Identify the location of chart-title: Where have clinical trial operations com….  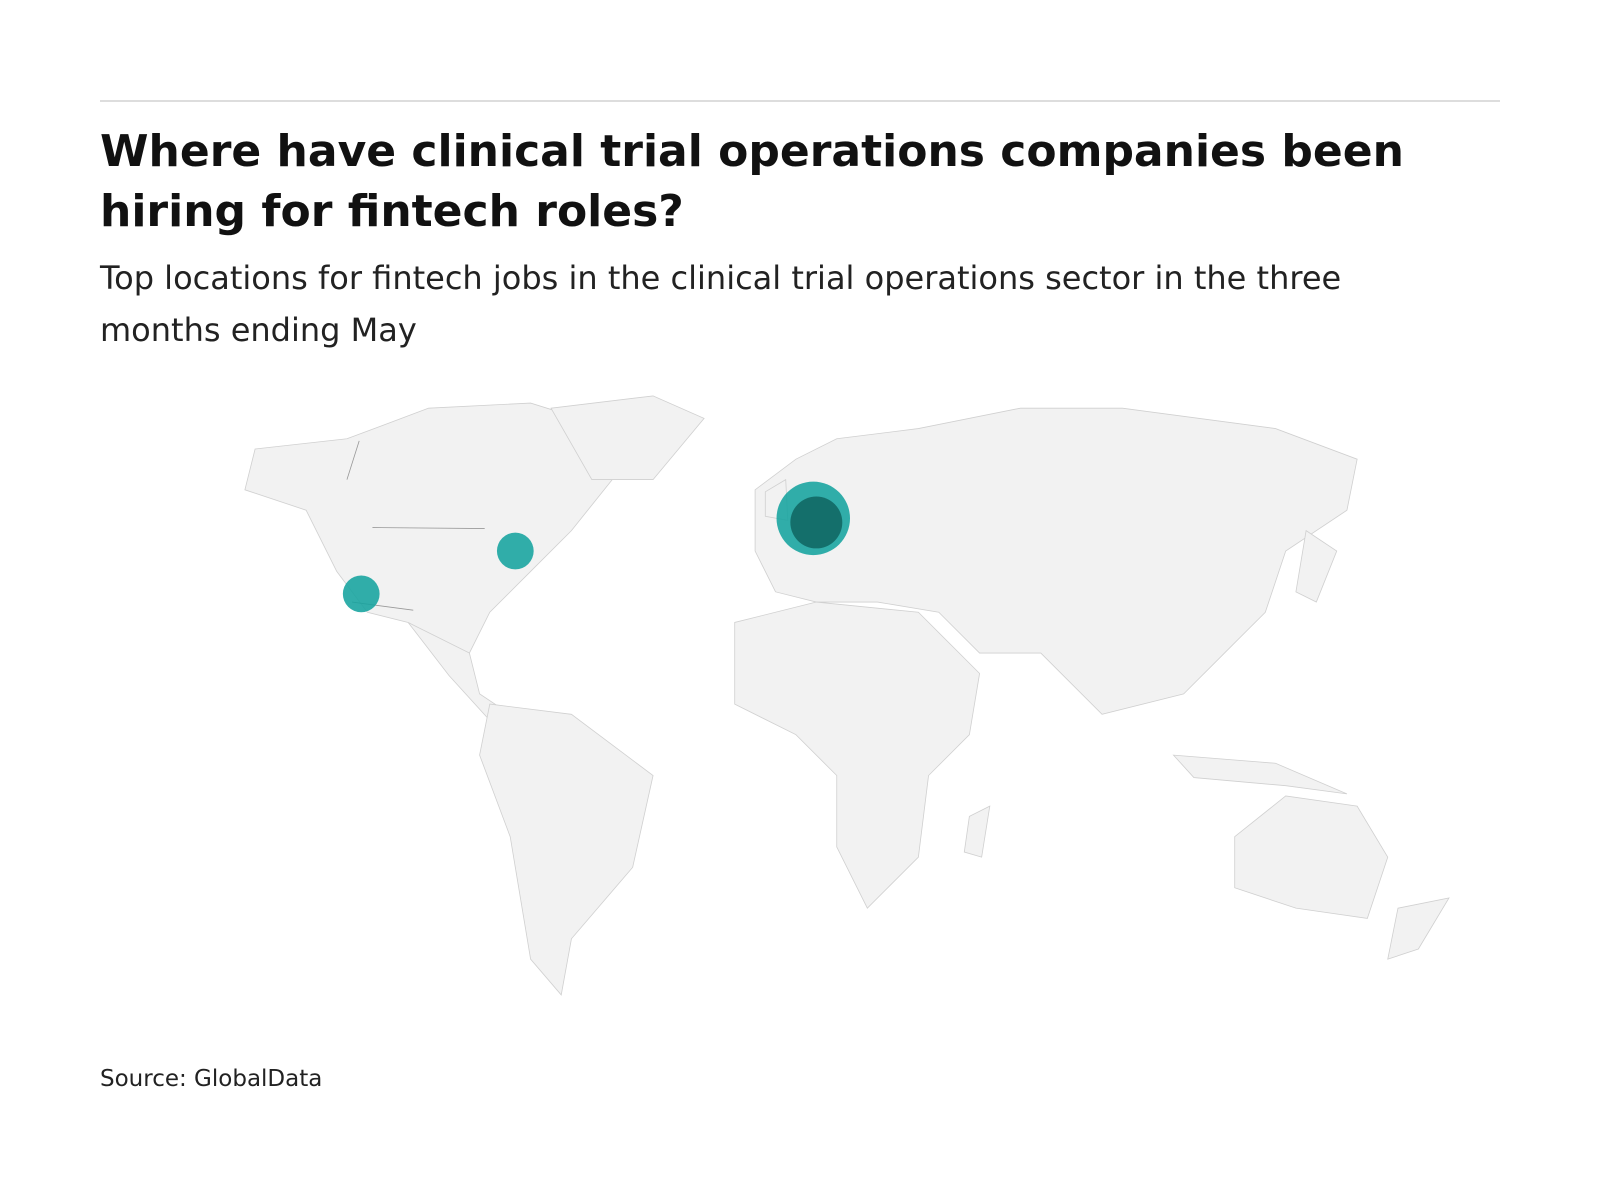
(752, 181).